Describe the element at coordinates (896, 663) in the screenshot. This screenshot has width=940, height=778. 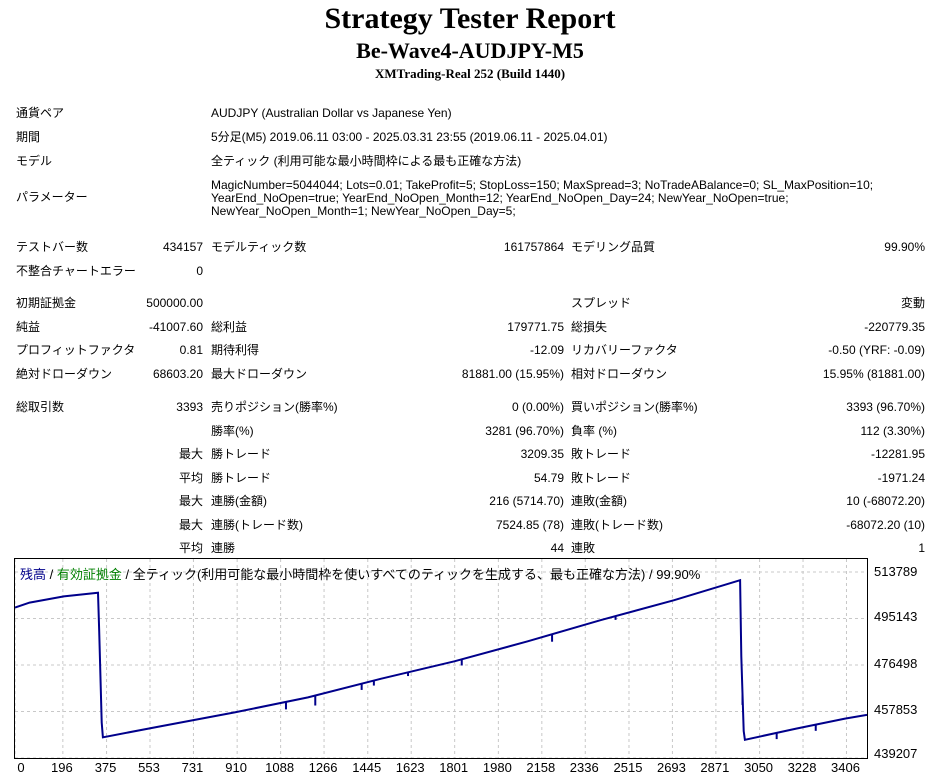
I see `y-tick-label: 476498` at that location.